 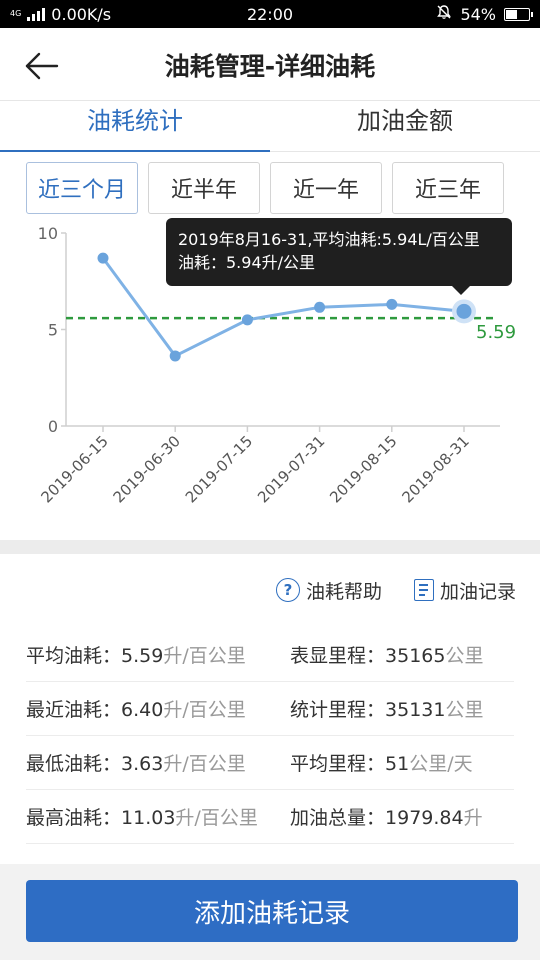 I want to click on tooltip-line-1: 2019年8月16-31,平均油耗:5.94L/百公里, so click(x=329, y=239).